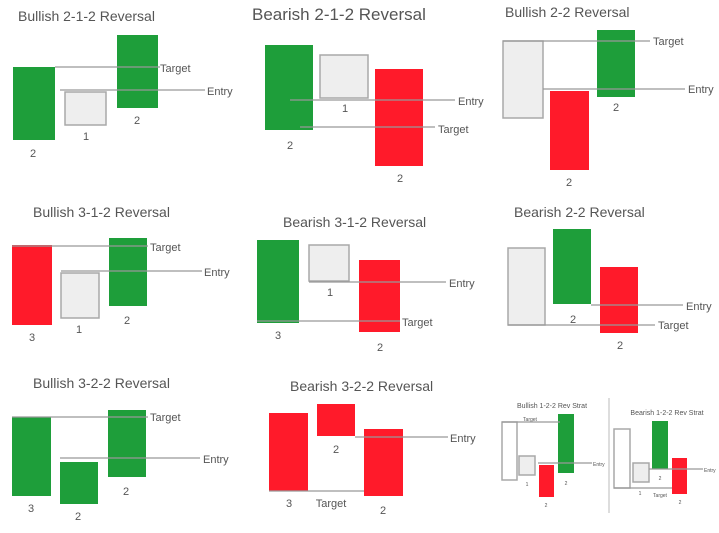 The image size is (719, 533). Describe the element at coordinates (567, 12) in the screenshot. I see `pattern-title: Bullish 2-2 Reversal` at that location.